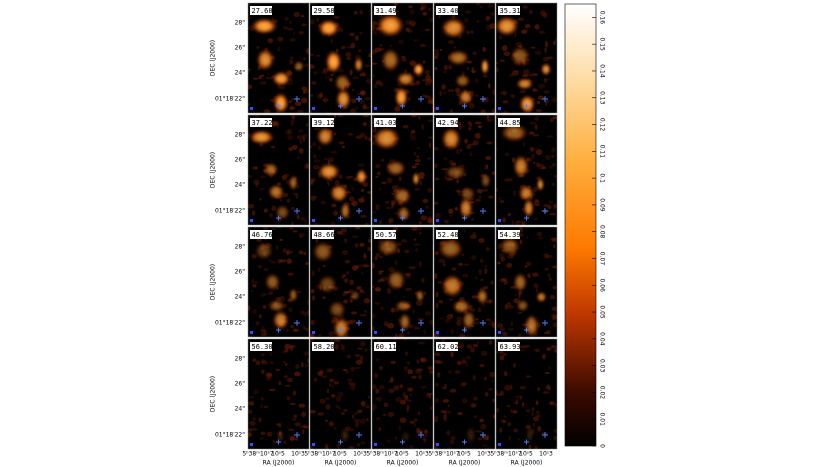 The image size is (830, 467). I want to click on cross-marker, so click(288, 438).